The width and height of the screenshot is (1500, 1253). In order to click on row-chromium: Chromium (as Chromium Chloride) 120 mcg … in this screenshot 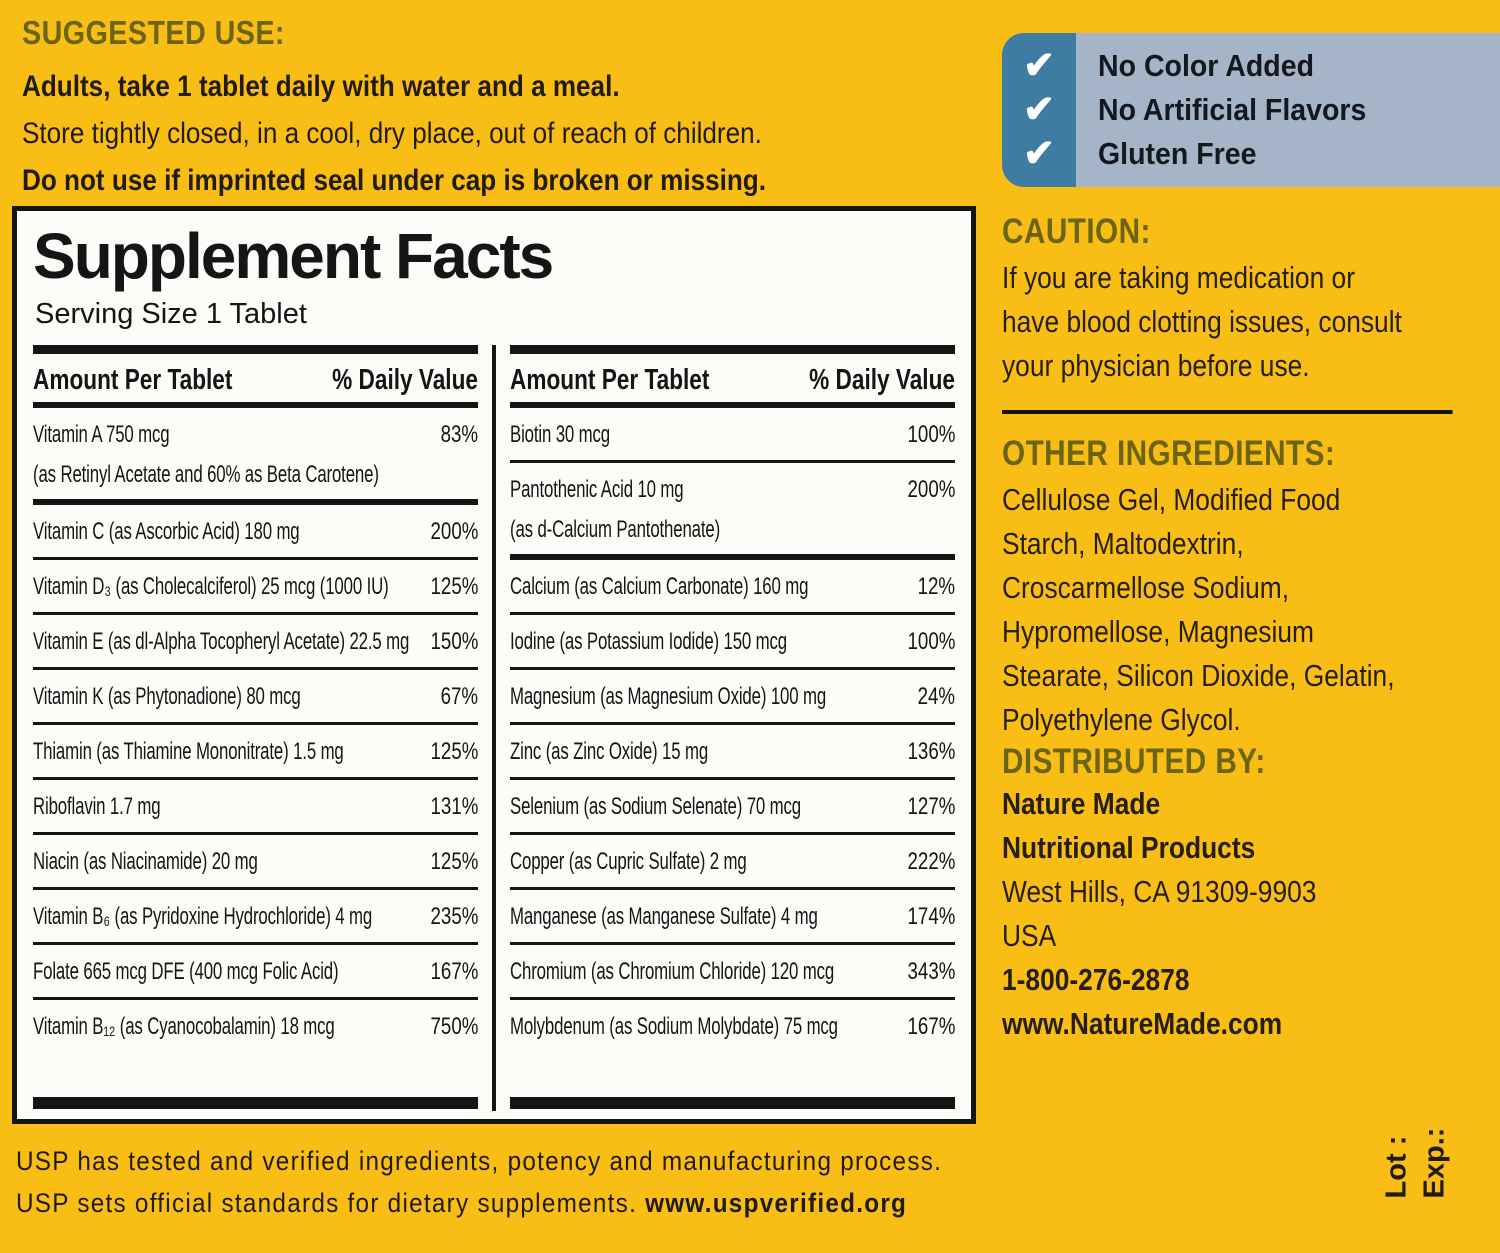, I will do `click(732, 973)`.